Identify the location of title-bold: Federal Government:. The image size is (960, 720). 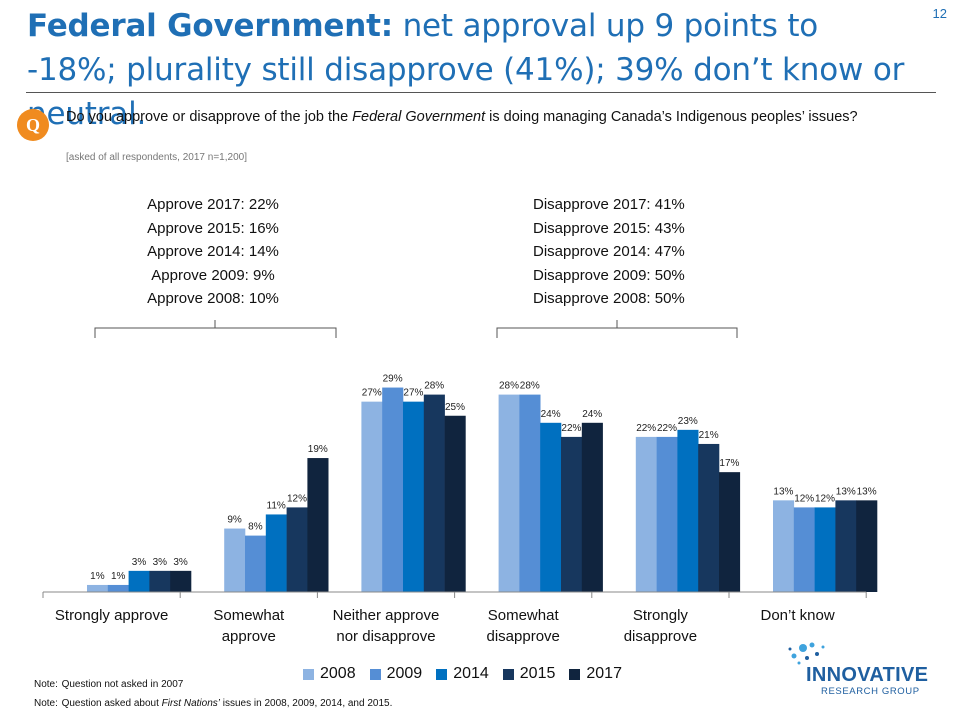
(210, 26).